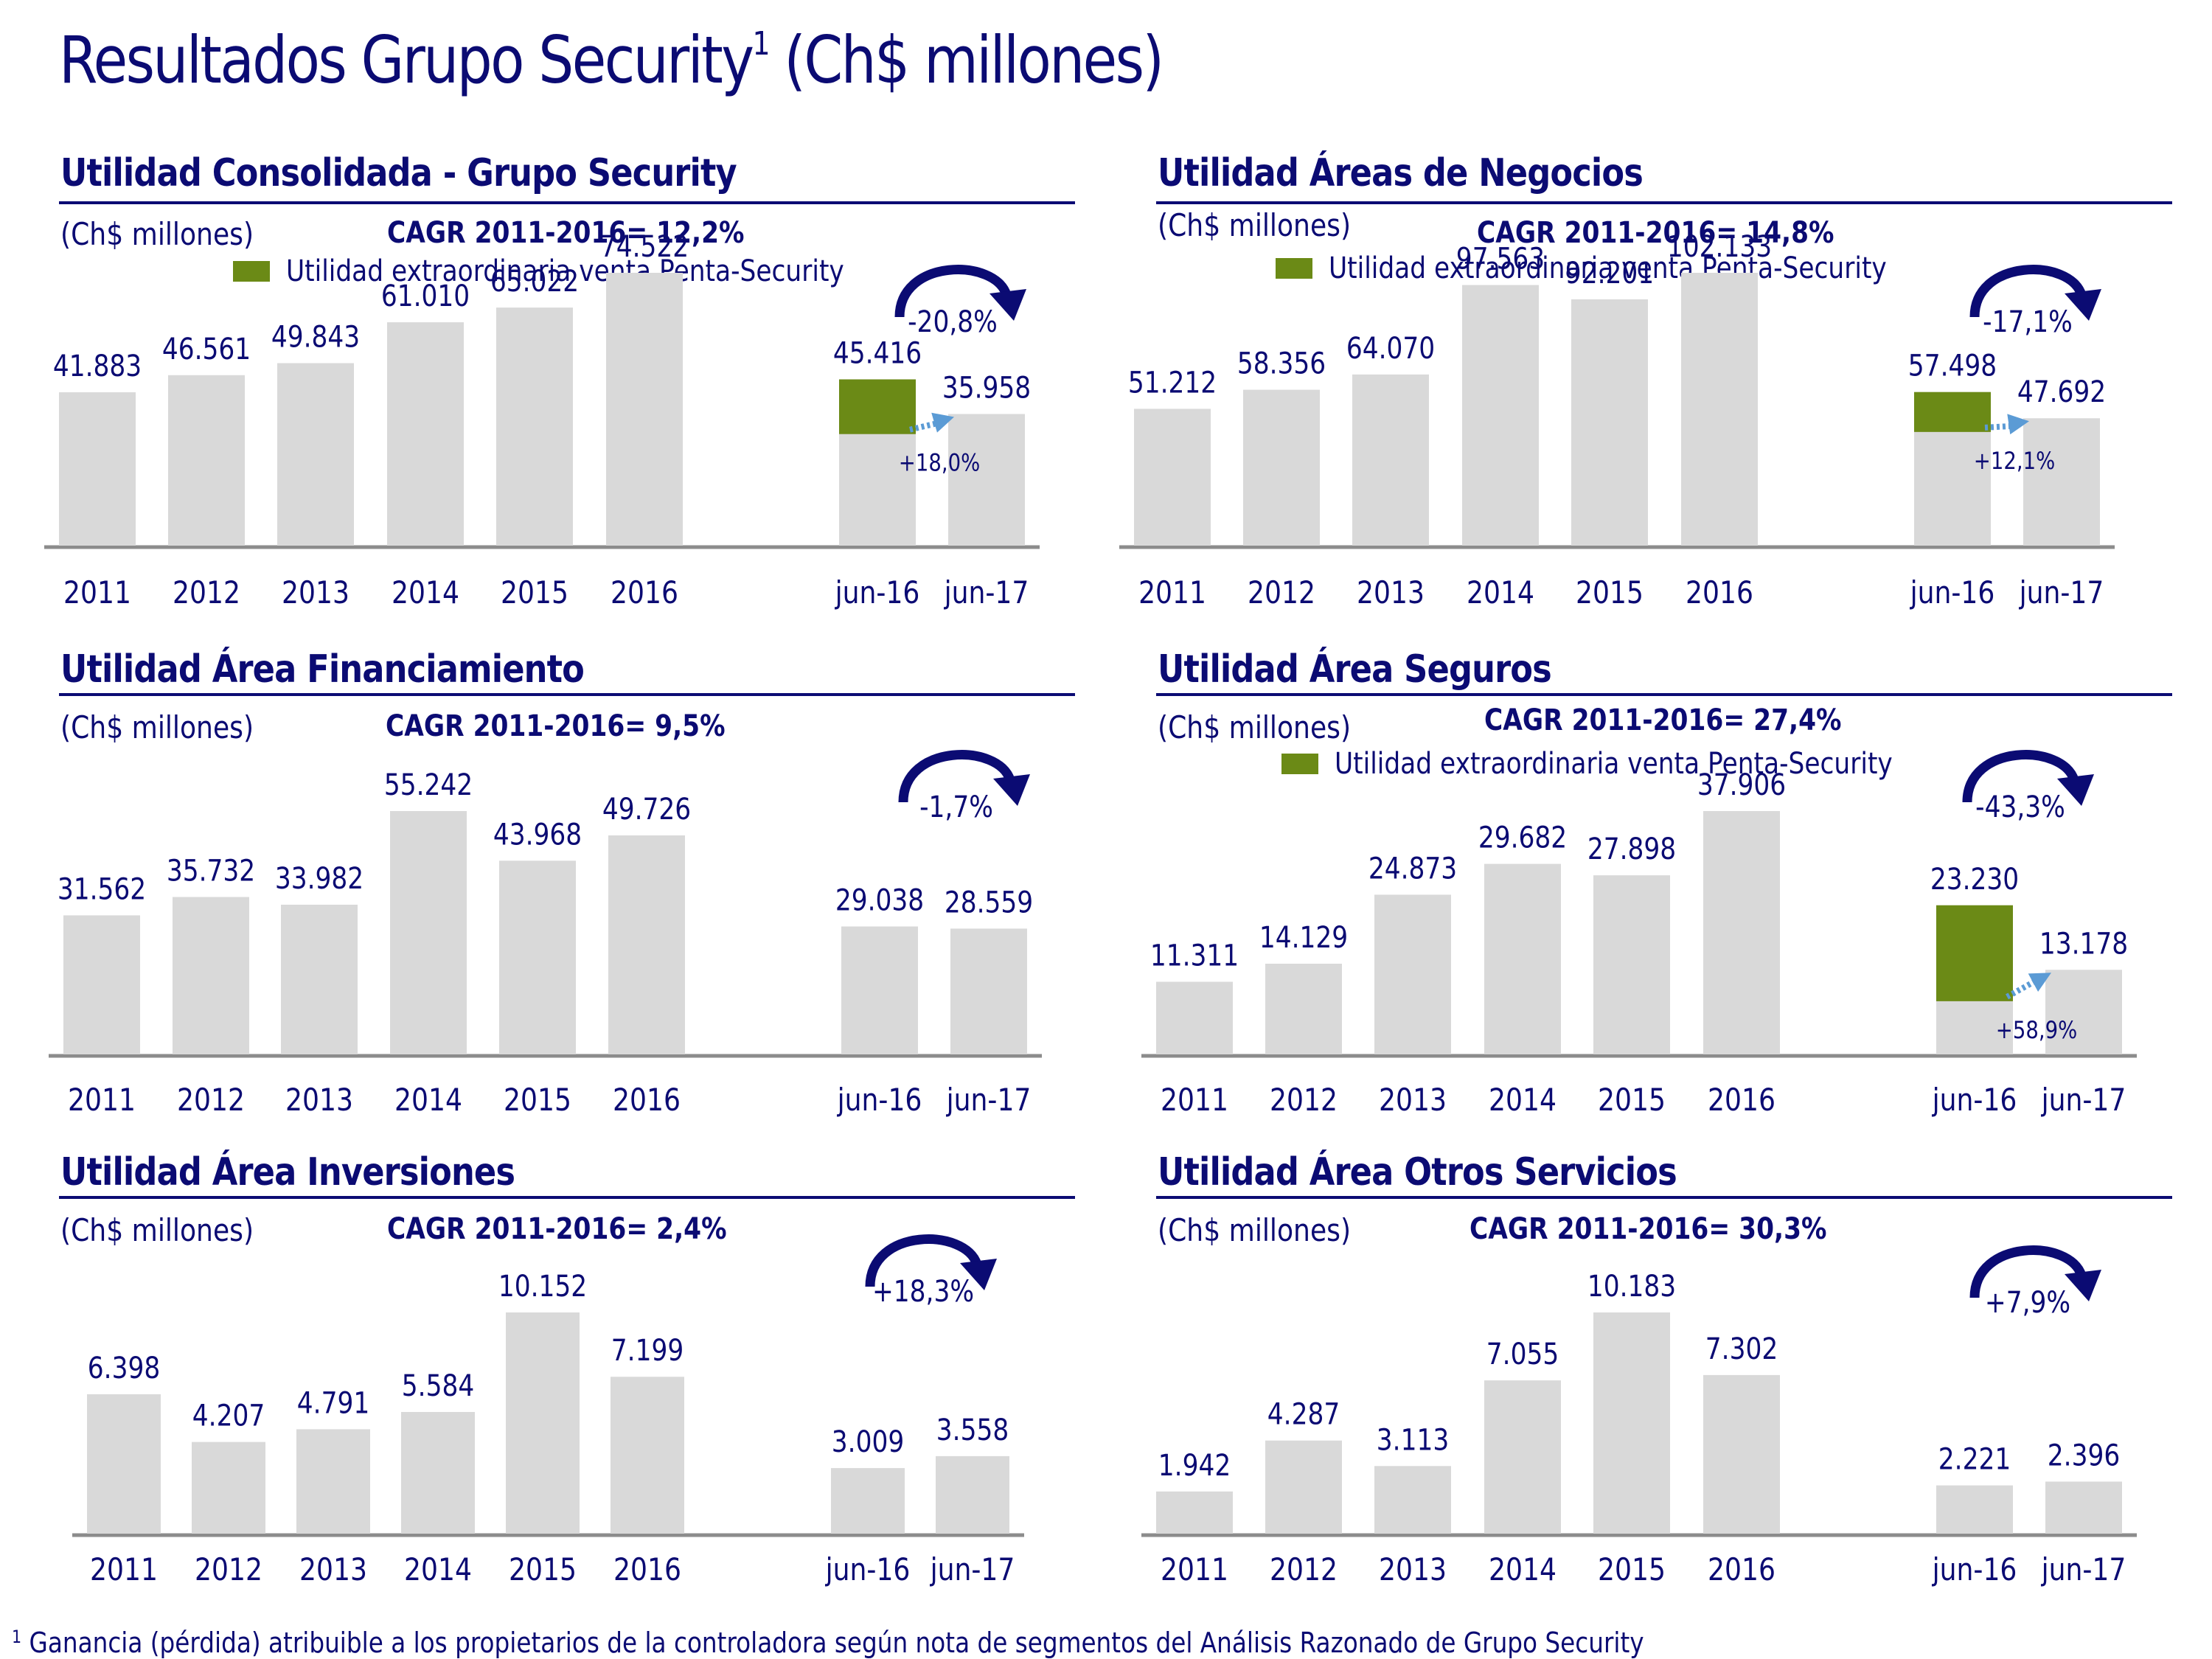 This screenshot has height=1659, width=2212. I want to click on value-label: 47.692, so click(2061, 392).